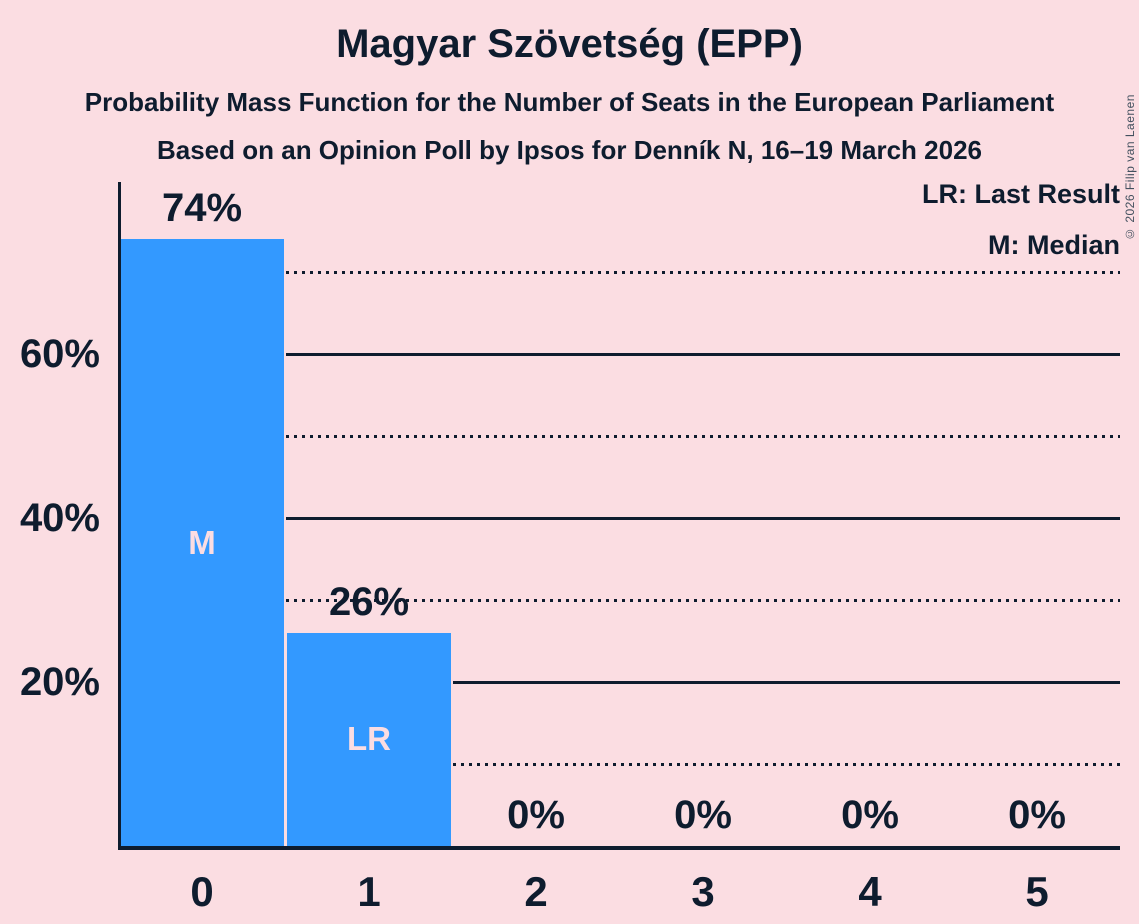 Image resolution: width=1139 pixels, height=924 pixels. Describe the element at coordinates (619, 848) in the screenshot. I see `x-axis-line` at that location.